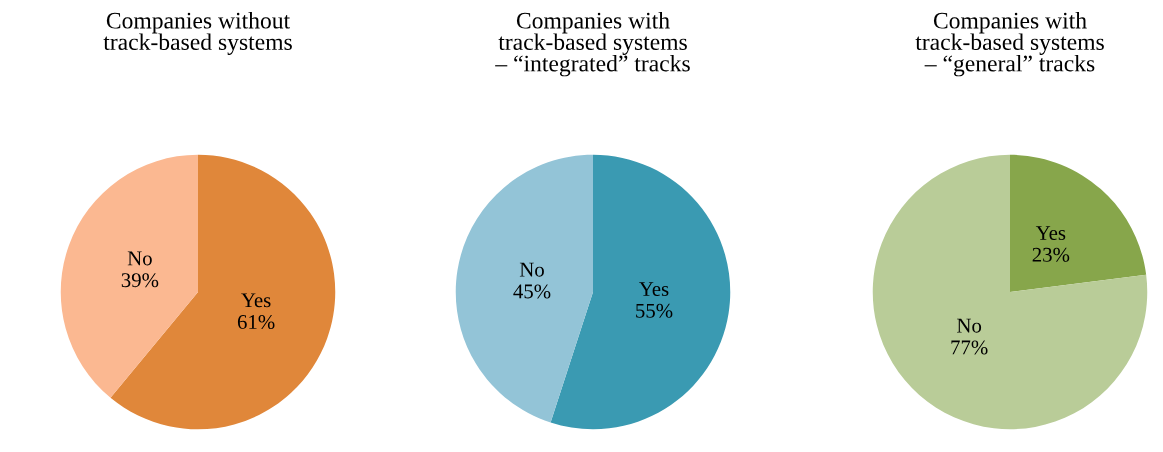 This screenshot has height=452, width=1163. Describe the element at coordinates (256, 322) in the screenshot. I see `data-label: 61%` at that location.